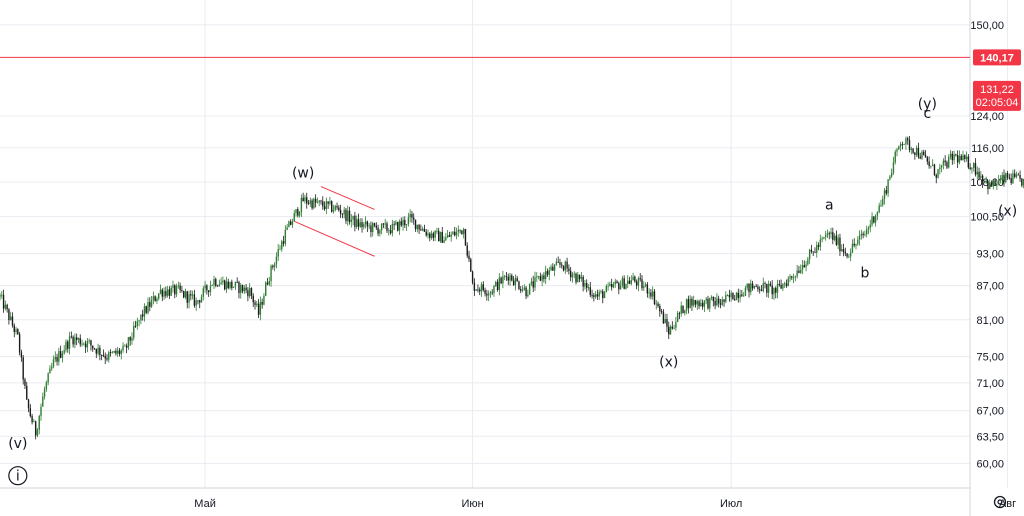 Image resolution: width=1024 pixels, height=516 pixels. I want to click on price-tick-label: 60,00, so click(990, 464).